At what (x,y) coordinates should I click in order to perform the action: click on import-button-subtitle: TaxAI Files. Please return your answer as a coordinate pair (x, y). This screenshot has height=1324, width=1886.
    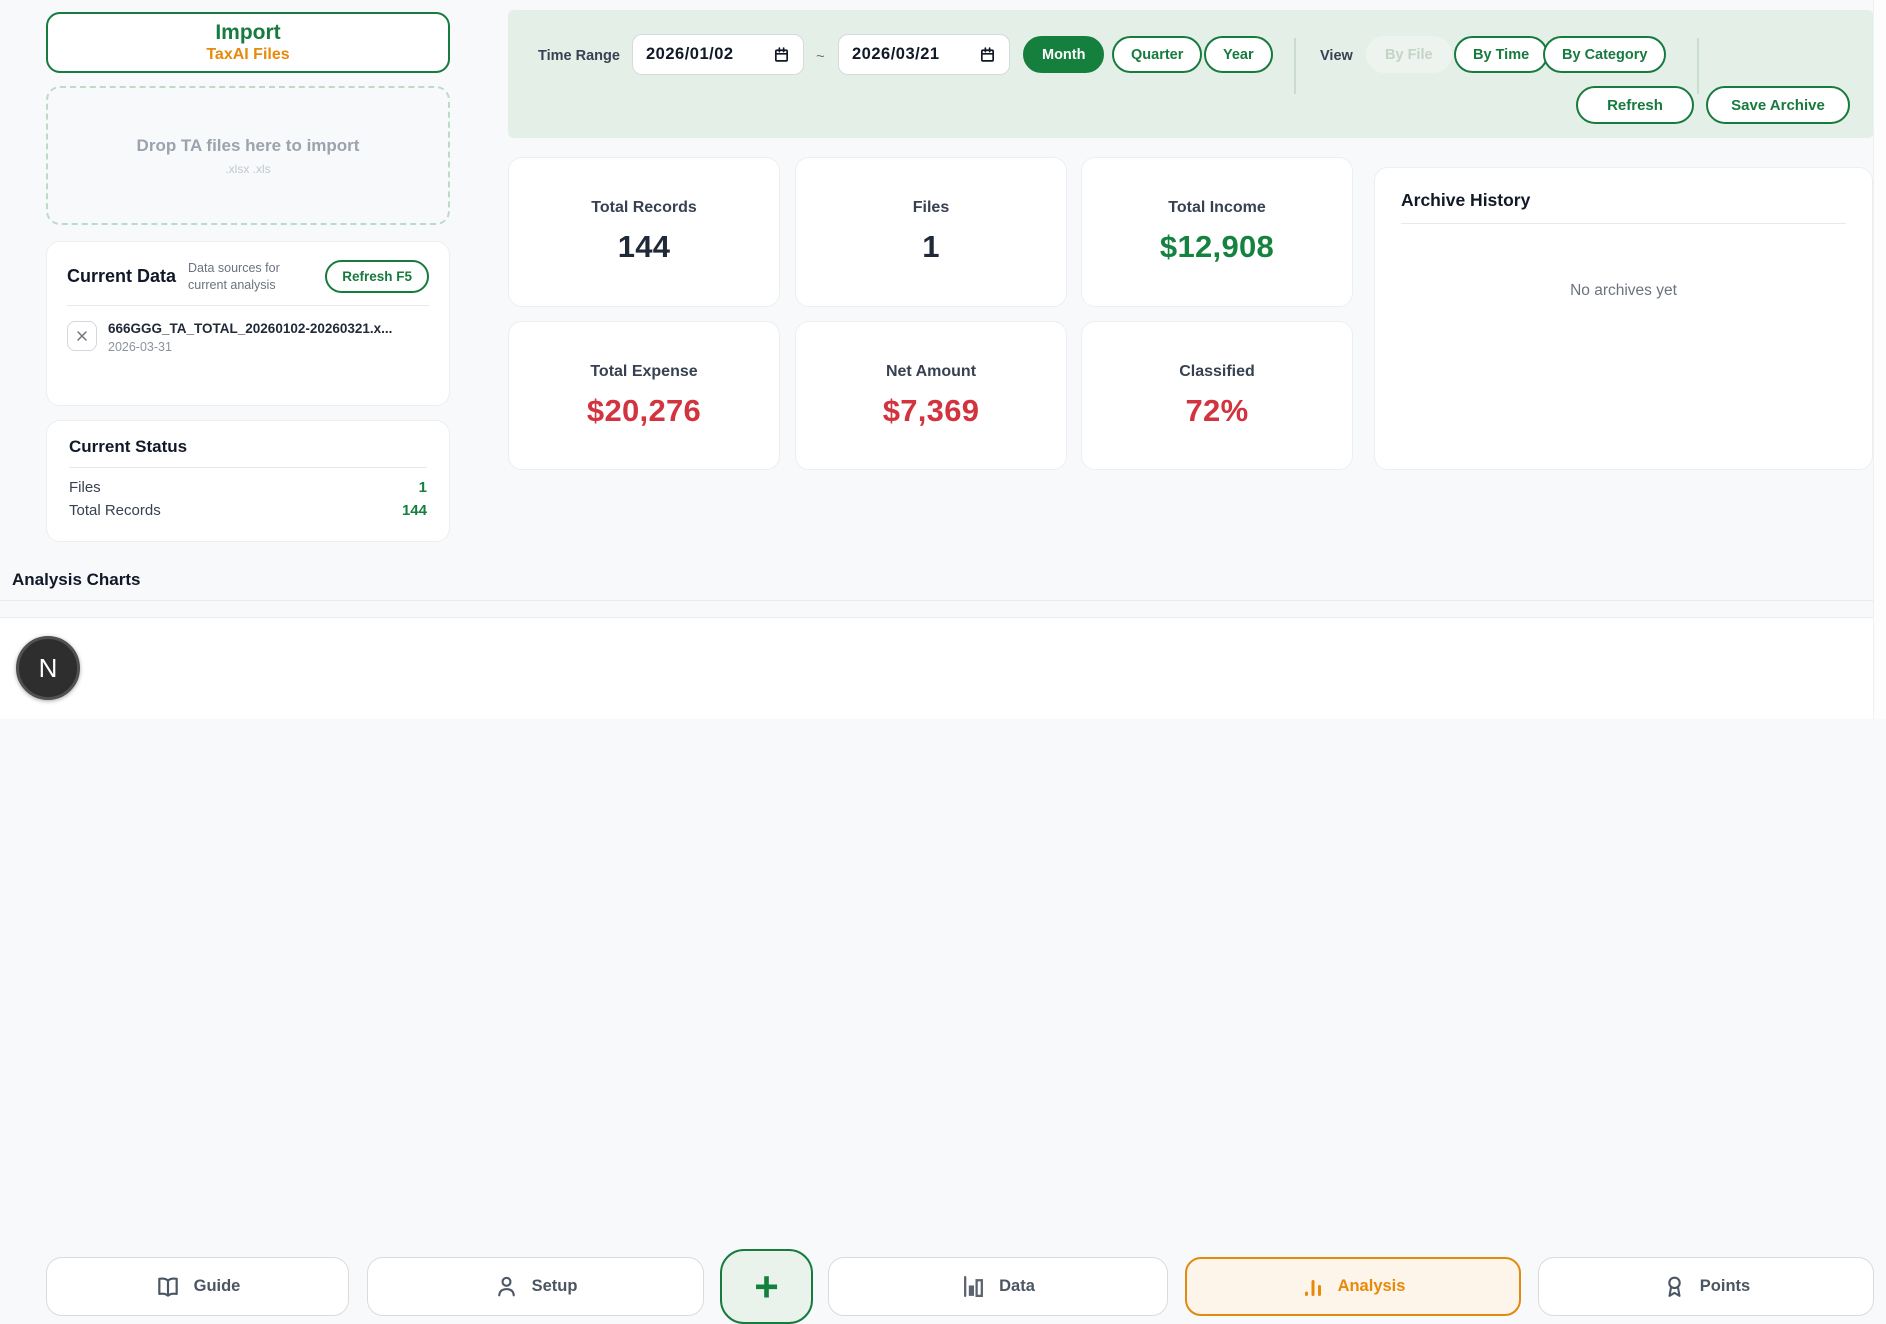
    Looking at the image, I should click on (248, 54).